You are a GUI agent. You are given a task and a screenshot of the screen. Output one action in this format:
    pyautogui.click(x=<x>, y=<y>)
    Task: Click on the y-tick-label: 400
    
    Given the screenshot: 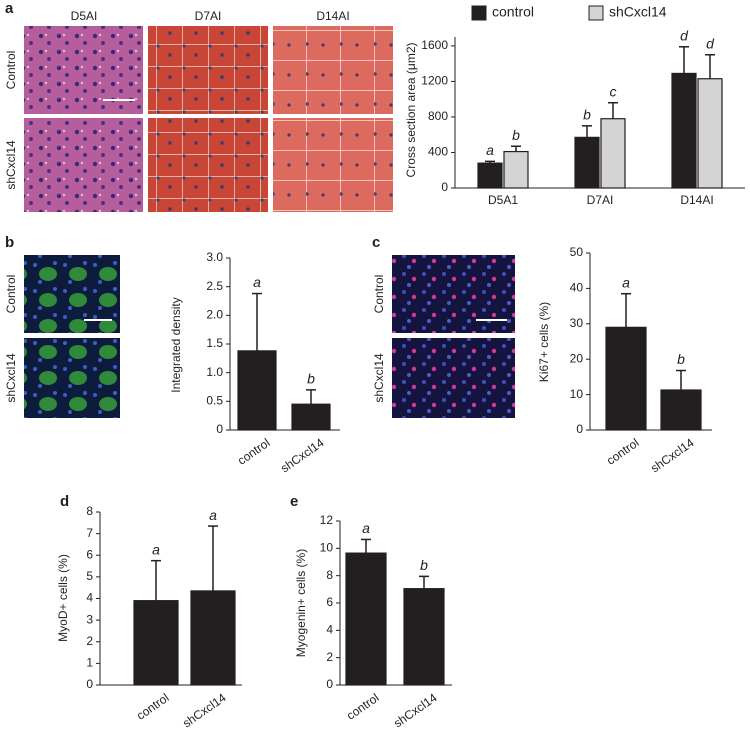 What is the action you would take?
    pyautogui.click(x=438, y=152)
    